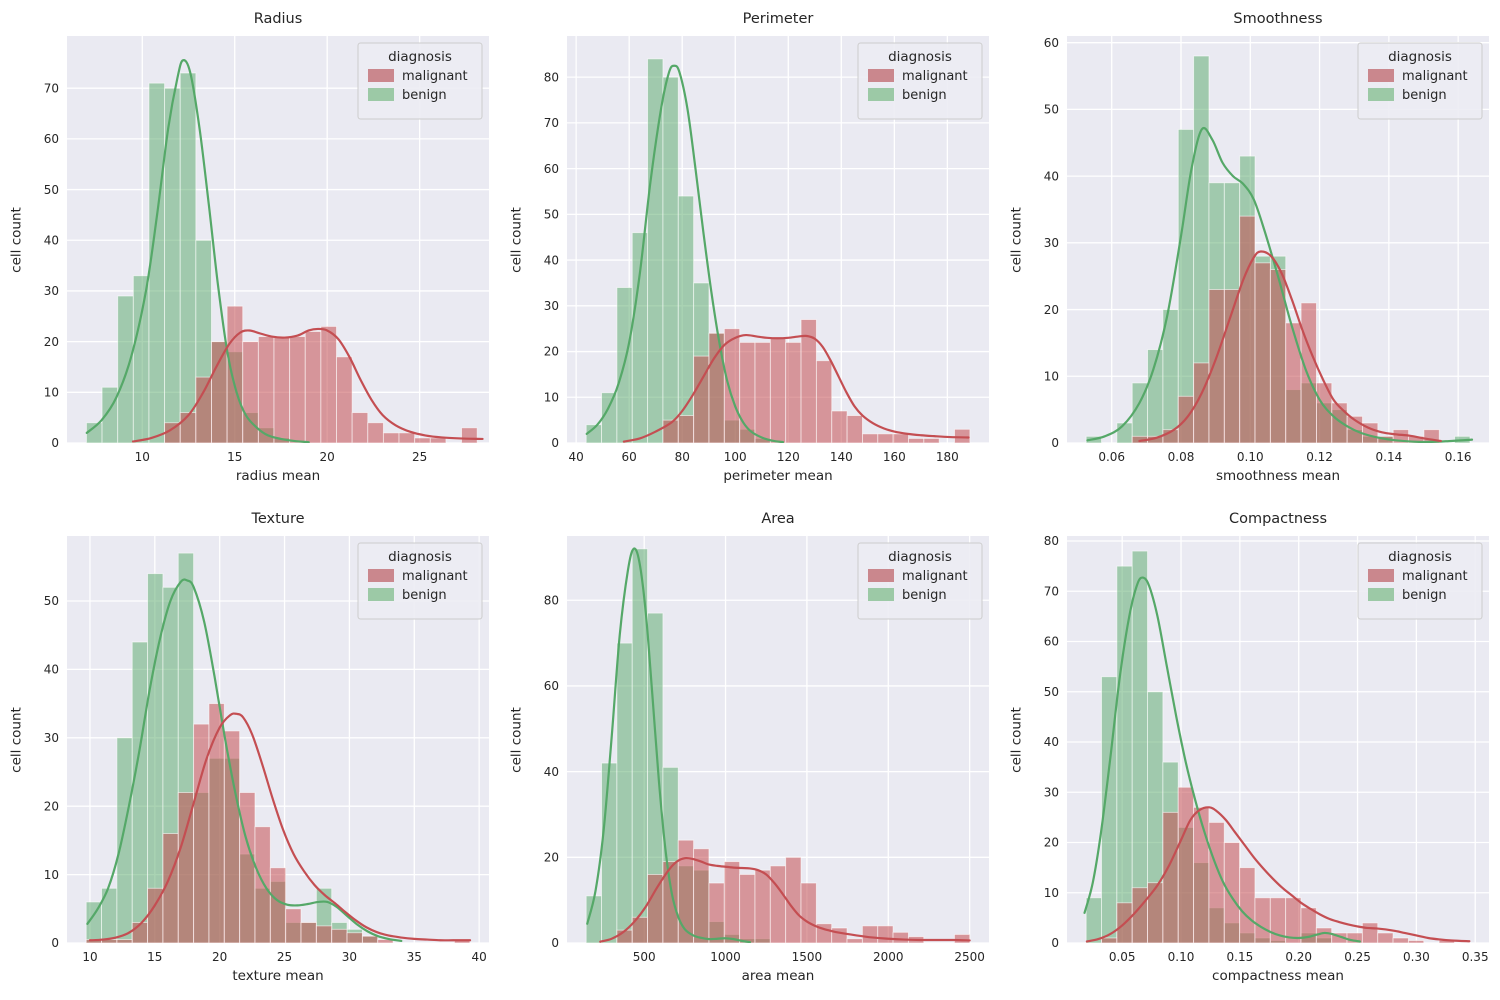 The image size is (1500, 1000). What do you see at coordinates (1284, 457) in the screenshot?
I see `x-tick-labels: 0.06 0.08 0.10 0.12 0.14 0.16` at bounding box center [1284, 457].